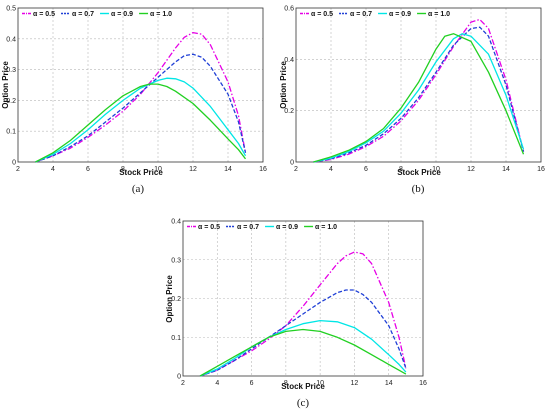  I want to click on y-tick-label: 0.6, so click(289, 9).